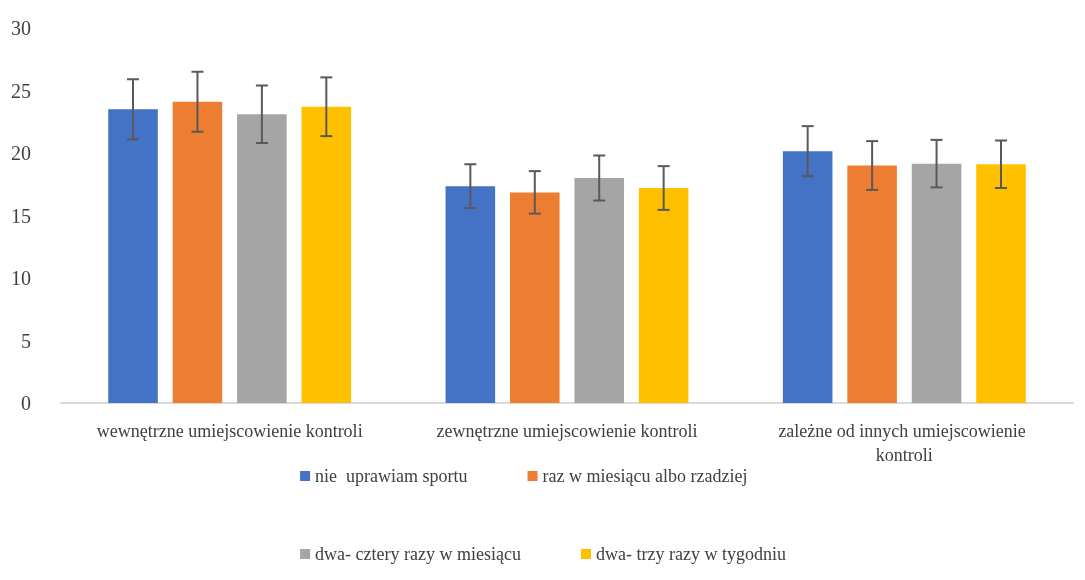 The image size is (1085, 580). What do you see at coordinates (26, 340) in the screenshot?
I see `y-tick-label: 5` at bounding box center [26, 340].